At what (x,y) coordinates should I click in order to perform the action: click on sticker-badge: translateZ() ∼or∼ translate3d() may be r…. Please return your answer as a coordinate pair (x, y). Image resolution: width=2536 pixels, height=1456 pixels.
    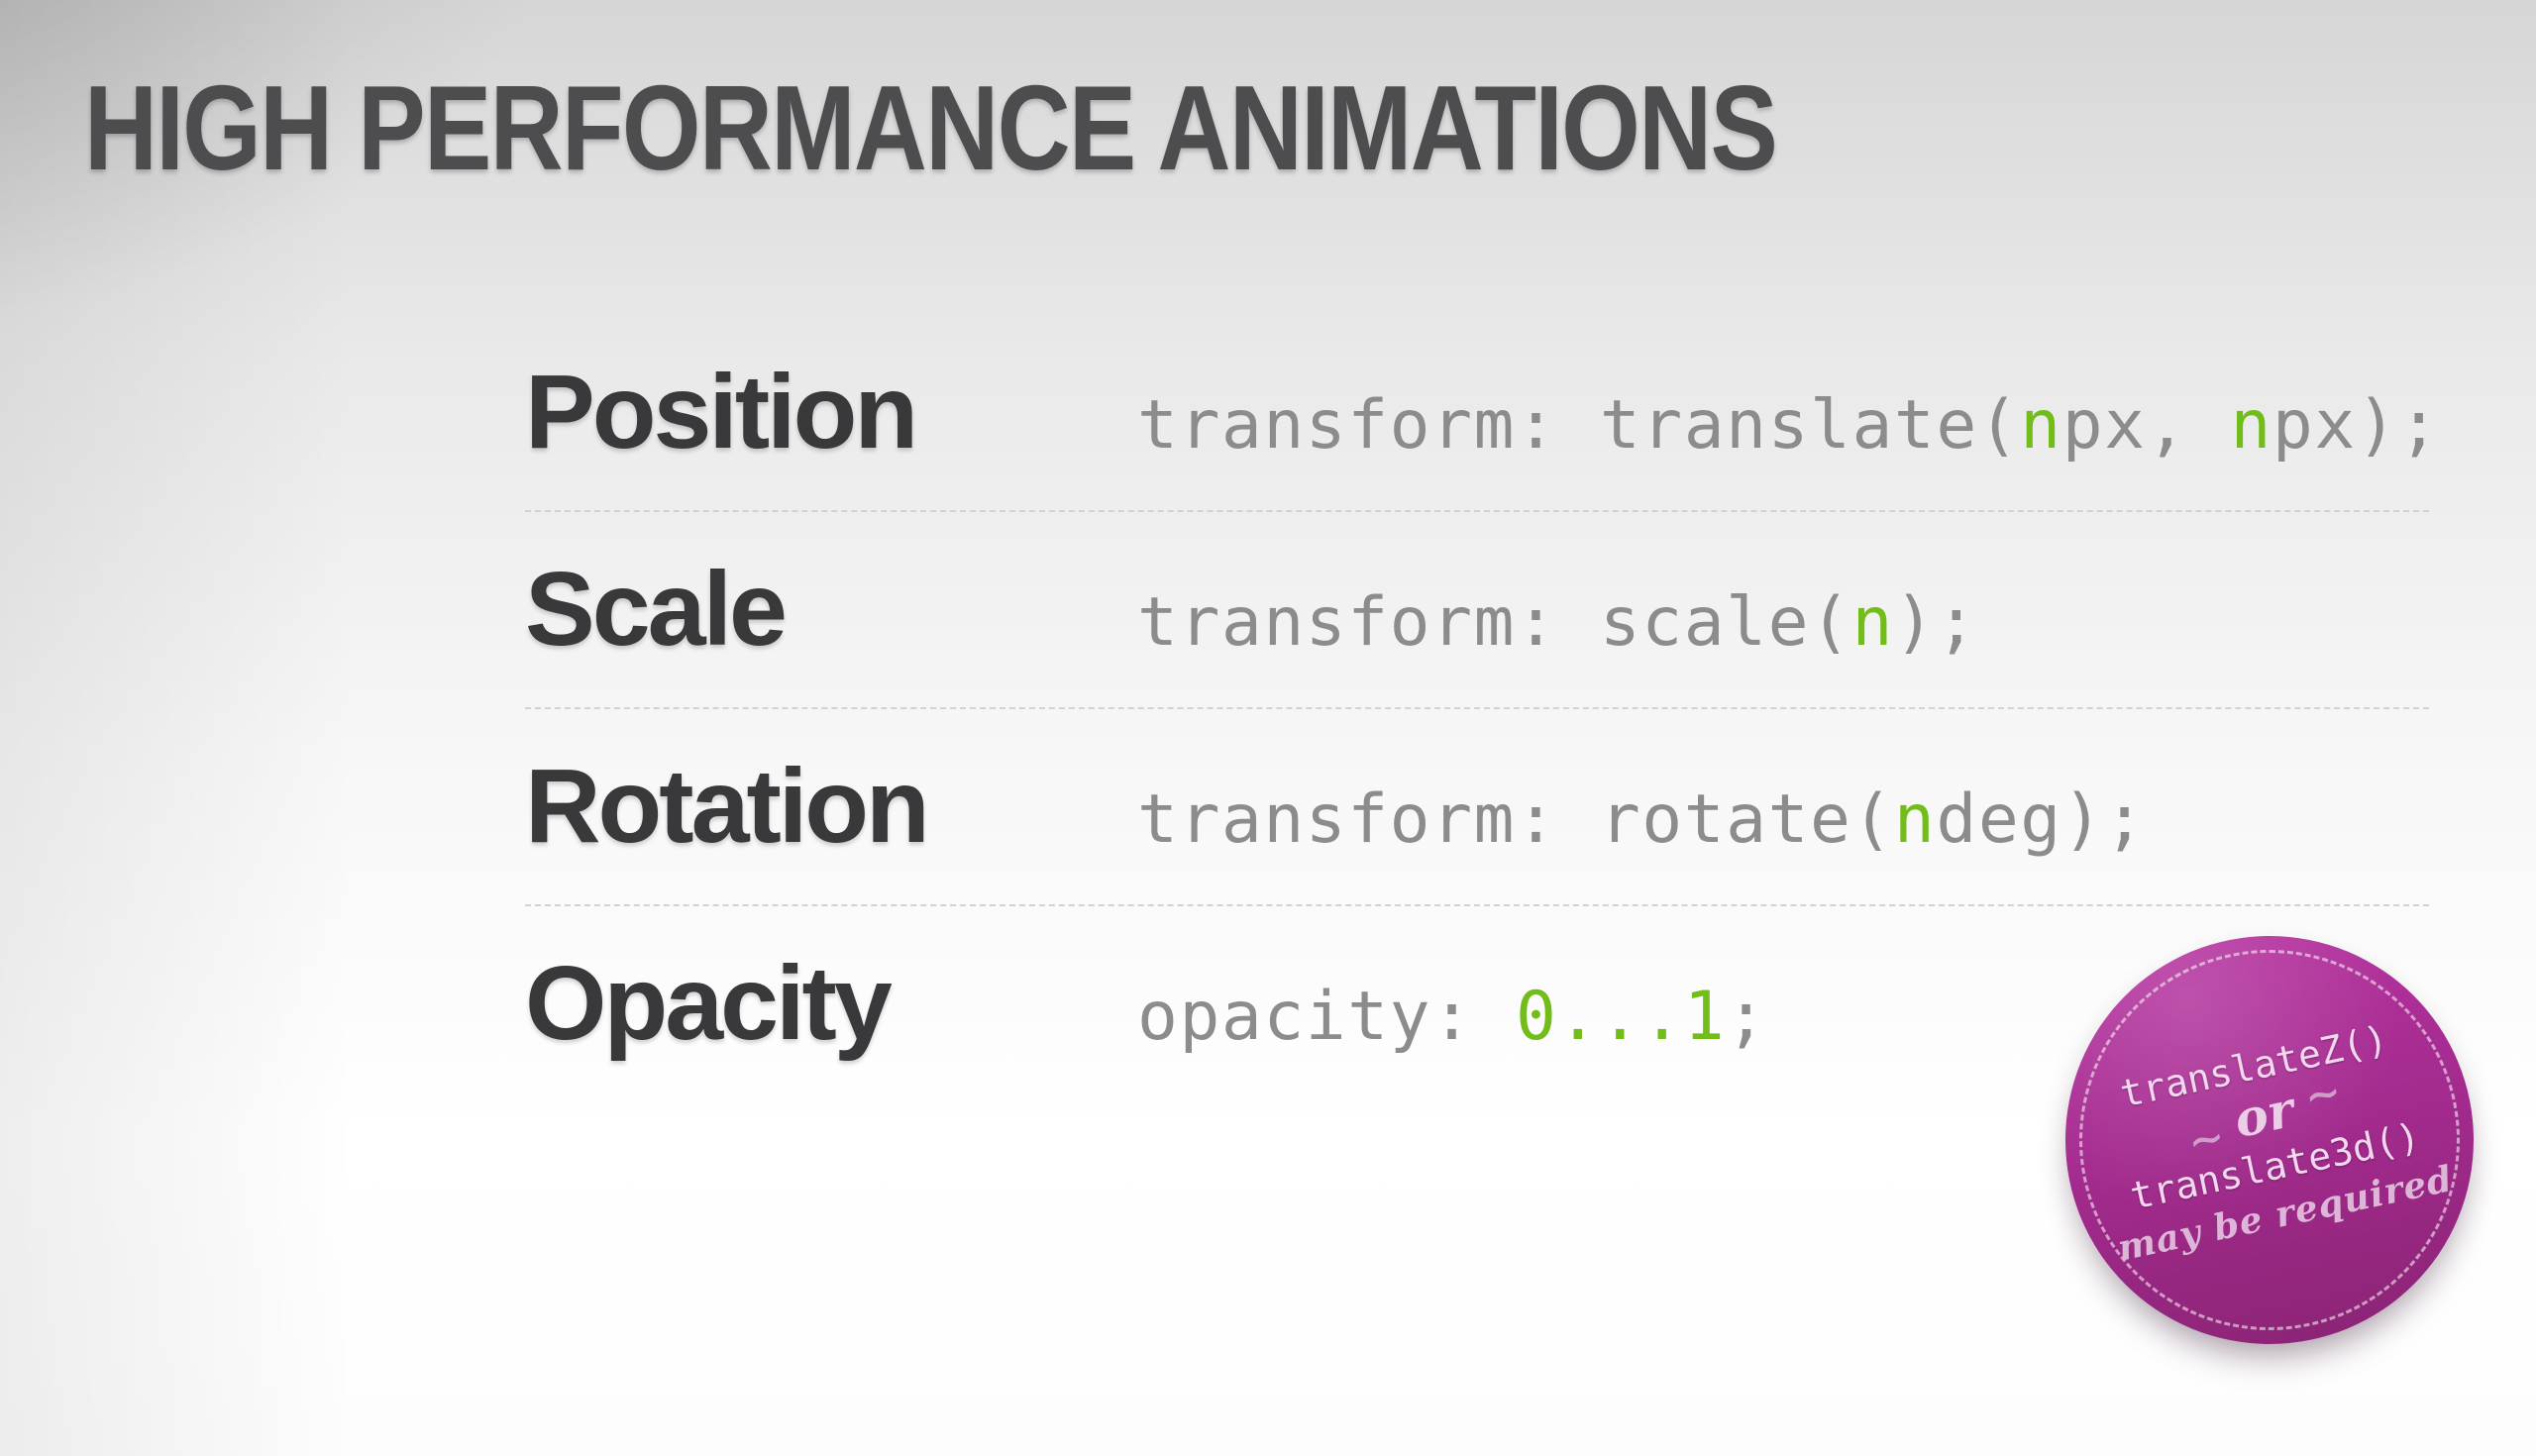
    Looking at the image, I should click on (2269, 1140).